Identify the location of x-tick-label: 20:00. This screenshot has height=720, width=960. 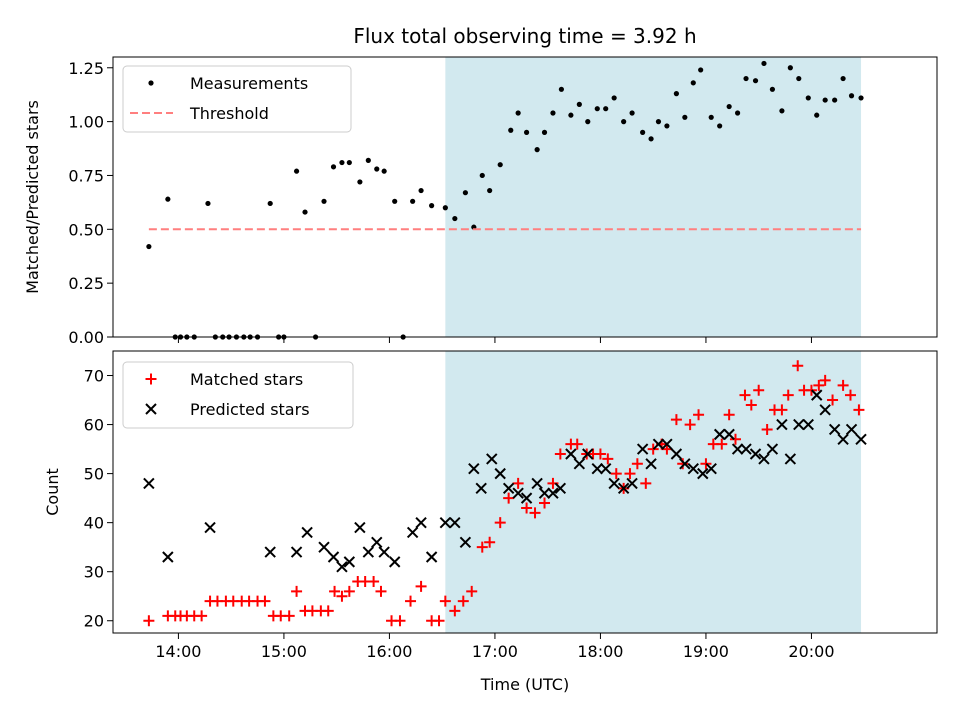
(811, 651).